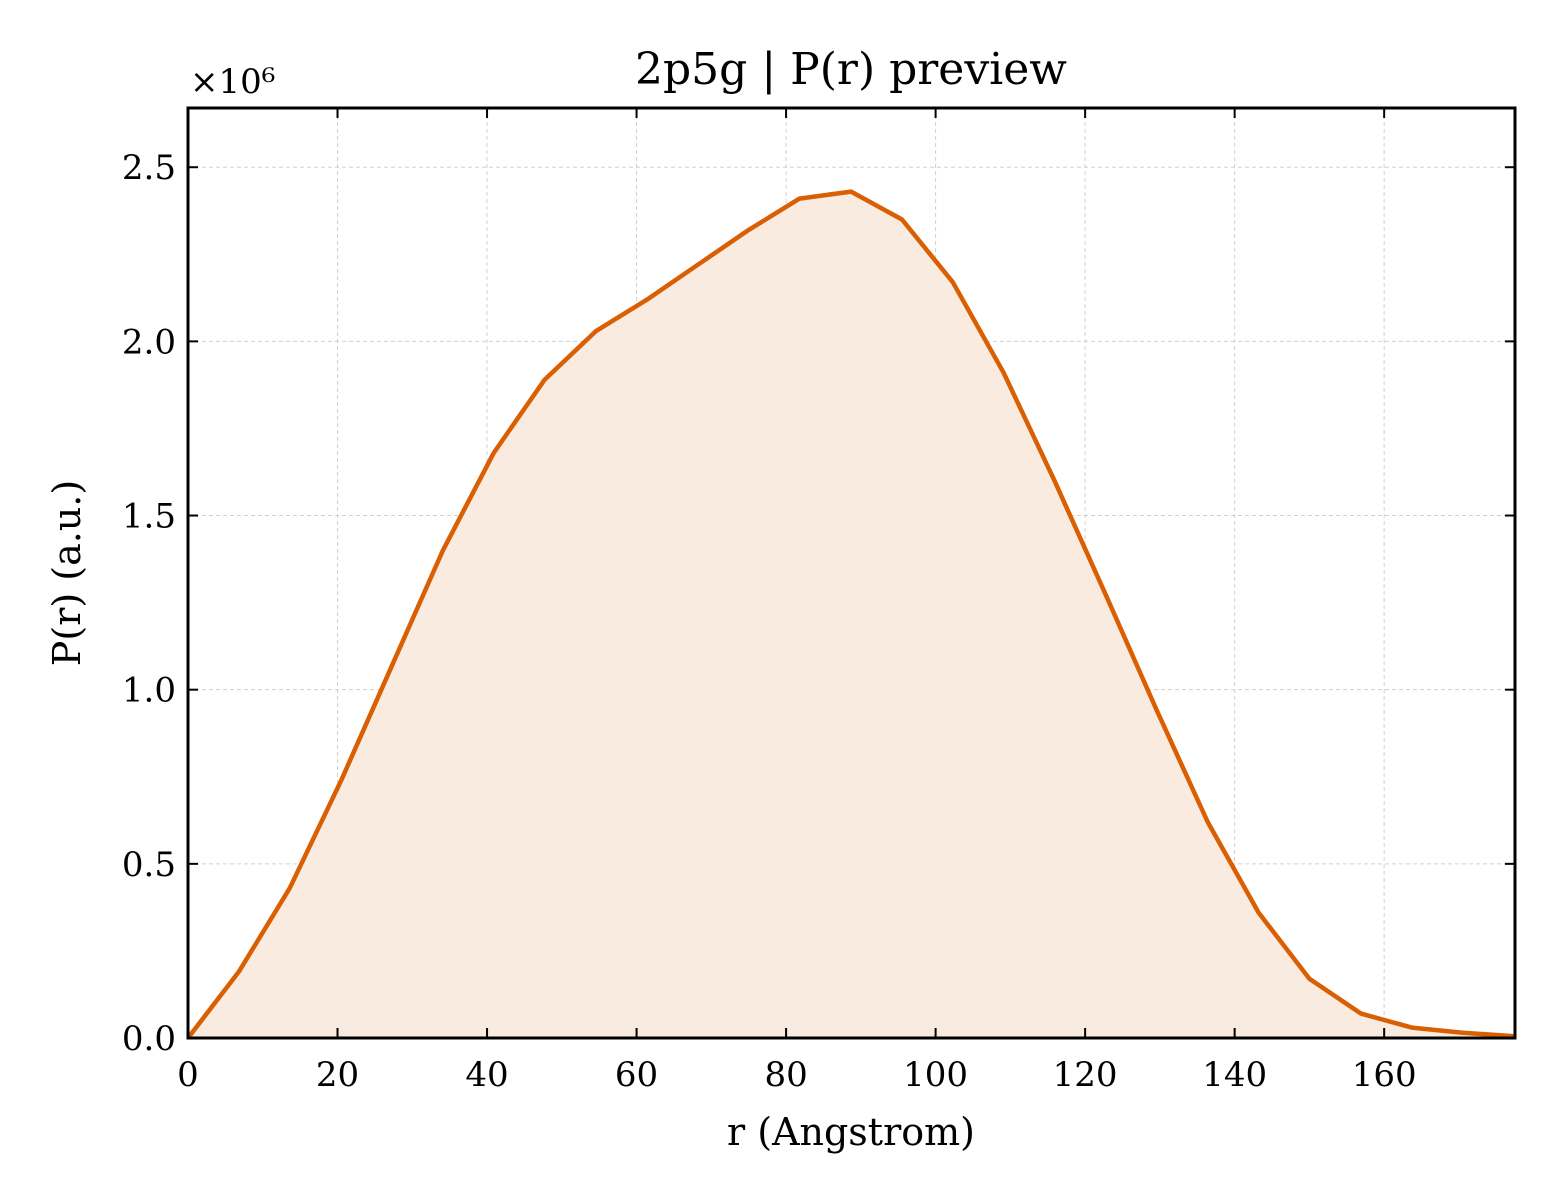 The width and height of the screenshot is (1560, 1200). Describe the element at coordinates (851, 1132) in the screenshot. I see `x-axis-label: r (Angstrom)` at that location.